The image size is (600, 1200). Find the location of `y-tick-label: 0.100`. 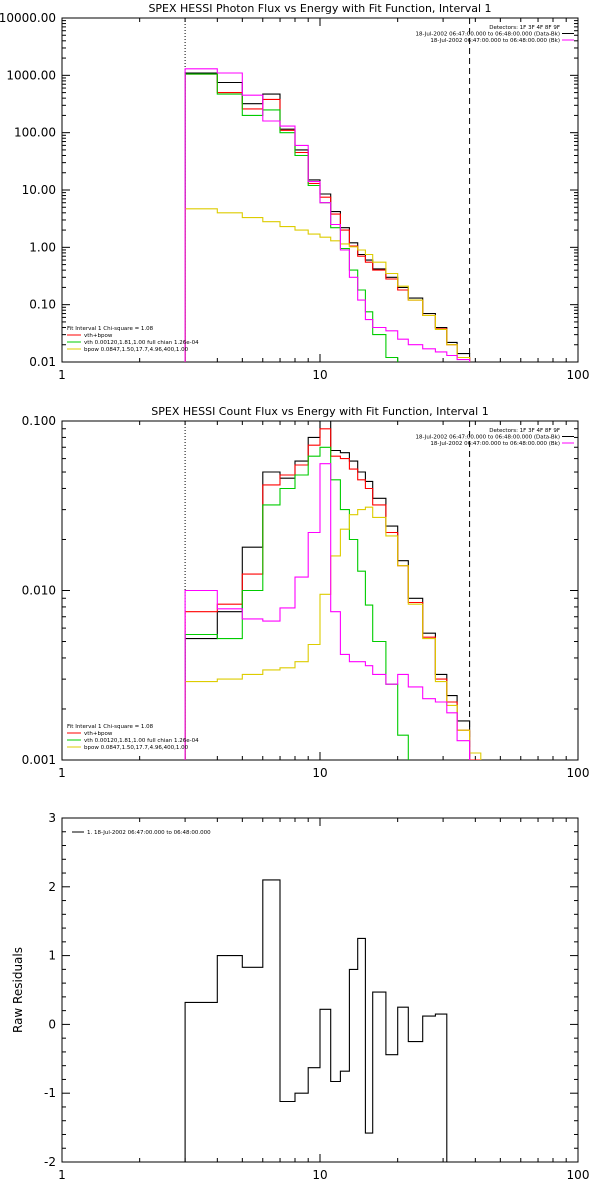

y-tick-label: 0.100 is located at coordinates (39, 421).